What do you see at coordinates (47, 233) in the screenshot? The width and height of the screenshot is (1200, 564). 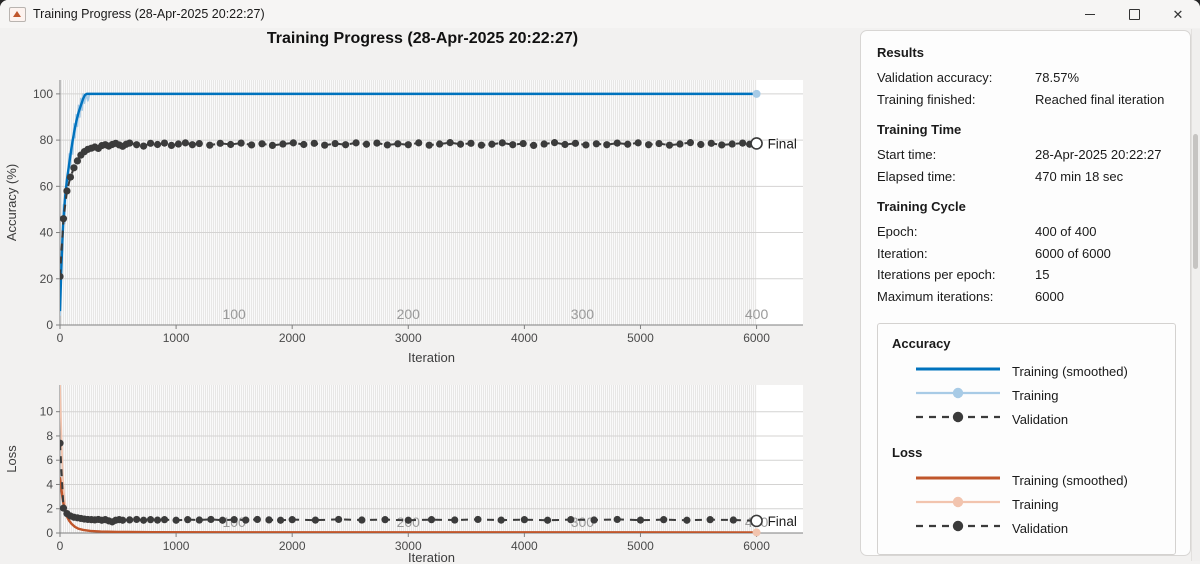 I see `svg-text: 40` at bounding box center [47, 233].